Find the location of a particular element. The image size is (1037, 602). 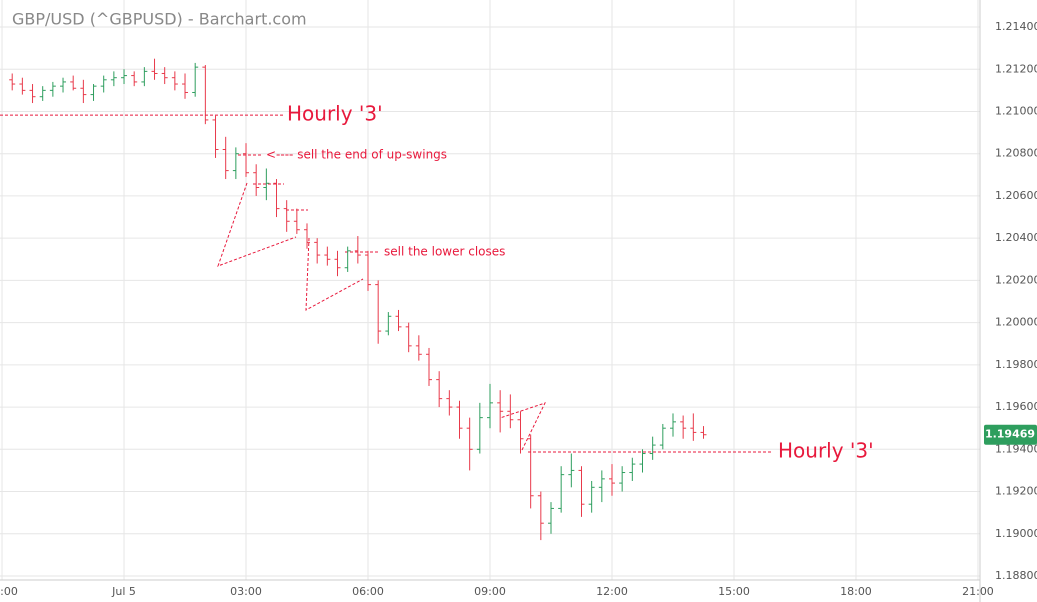

x-tick-label: 06:00 is located at coordinates (368, 591).